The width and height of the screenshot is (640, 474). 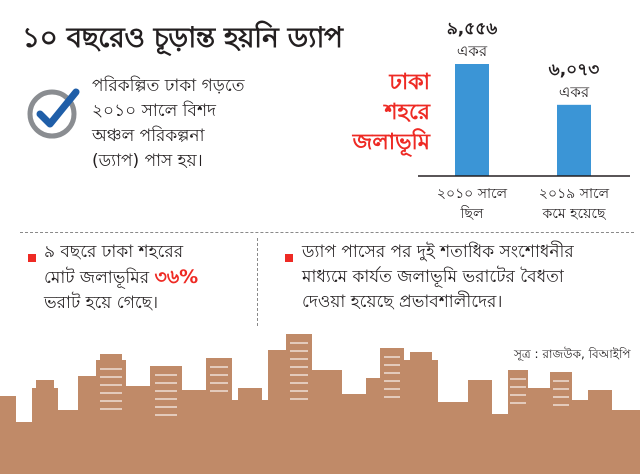 What do you see at coordinates (472, 213) in the screenshot?
I see `category-label: ছিল` at bounding box center [472, 213].